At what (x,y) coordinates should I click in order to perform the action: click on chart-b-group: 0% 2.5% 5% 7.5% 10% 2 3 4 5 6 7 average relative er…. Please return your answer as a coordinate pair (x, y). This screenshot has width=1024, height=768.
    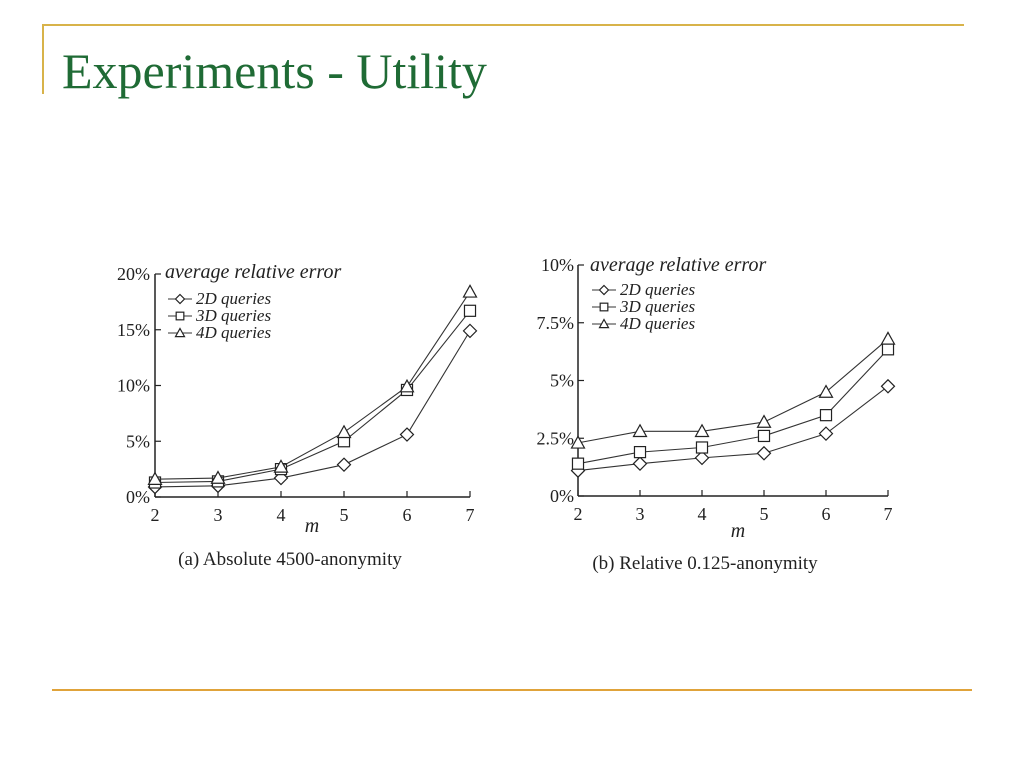
    Looking at the image, I should click on (716, 414).